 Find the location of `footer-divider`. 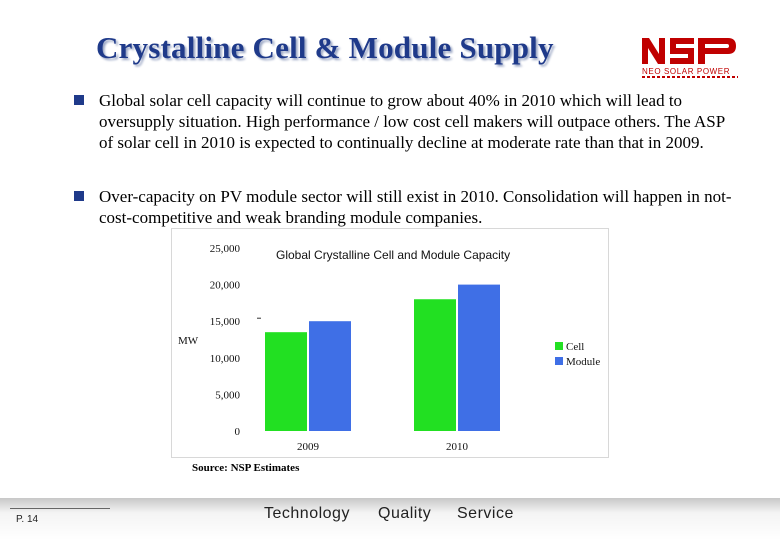

footer-divider is located at coordinates (60, 508).